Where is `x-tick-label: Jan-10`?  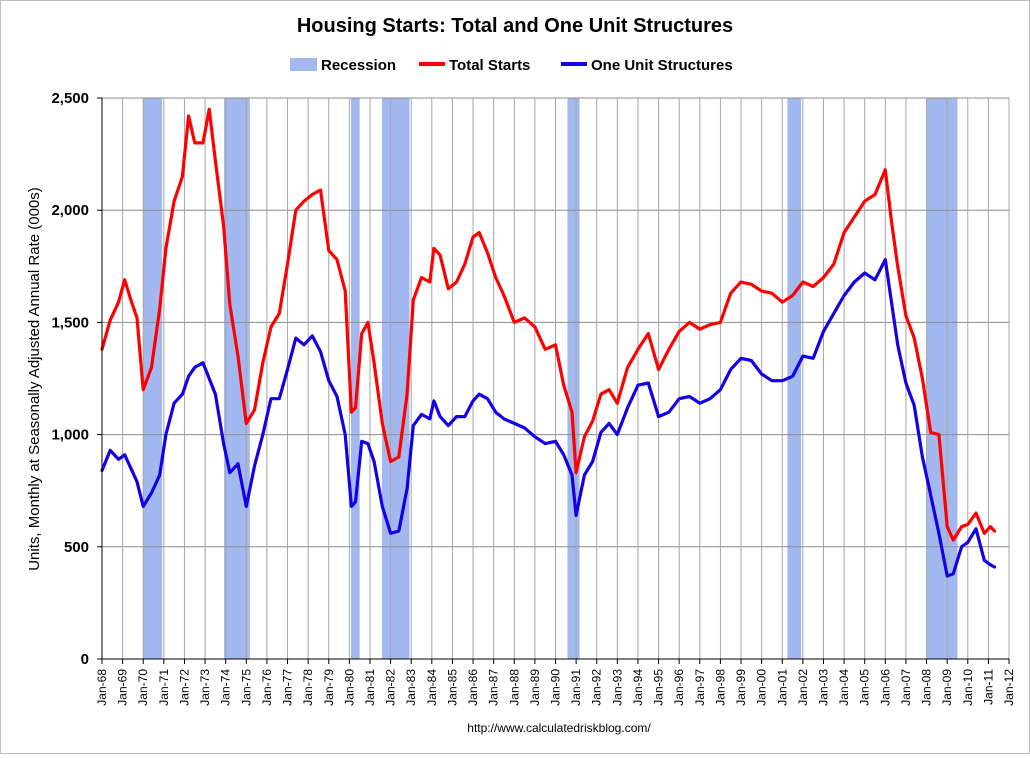
x-tick-label: Jan-10 is located at coordinates (968, 687).